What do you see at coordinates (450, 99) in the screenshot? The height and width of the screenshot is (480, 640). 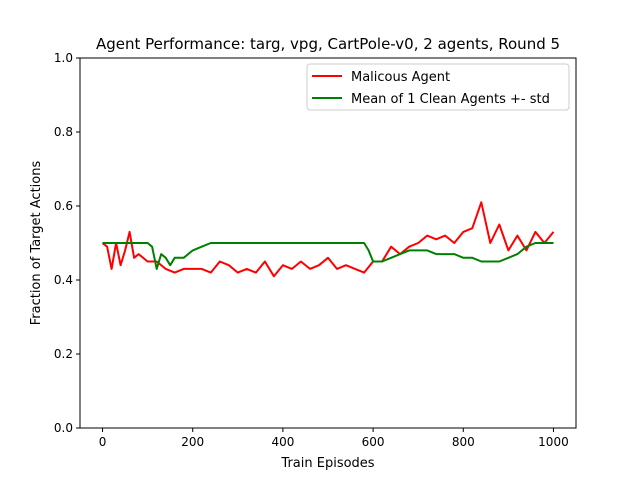 I see `legend-label-clean: Mean of 1 Clean Agents +- std` at bounding box center [450, 99].